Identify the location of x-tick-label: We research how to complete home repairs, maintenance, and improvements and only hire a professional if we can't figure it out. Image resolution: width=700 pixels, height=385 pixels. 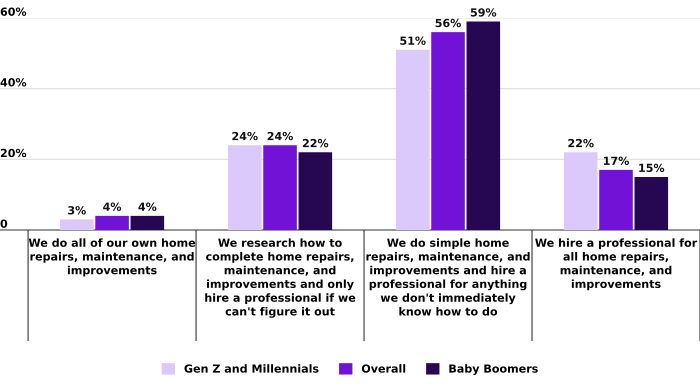
(280, 278).